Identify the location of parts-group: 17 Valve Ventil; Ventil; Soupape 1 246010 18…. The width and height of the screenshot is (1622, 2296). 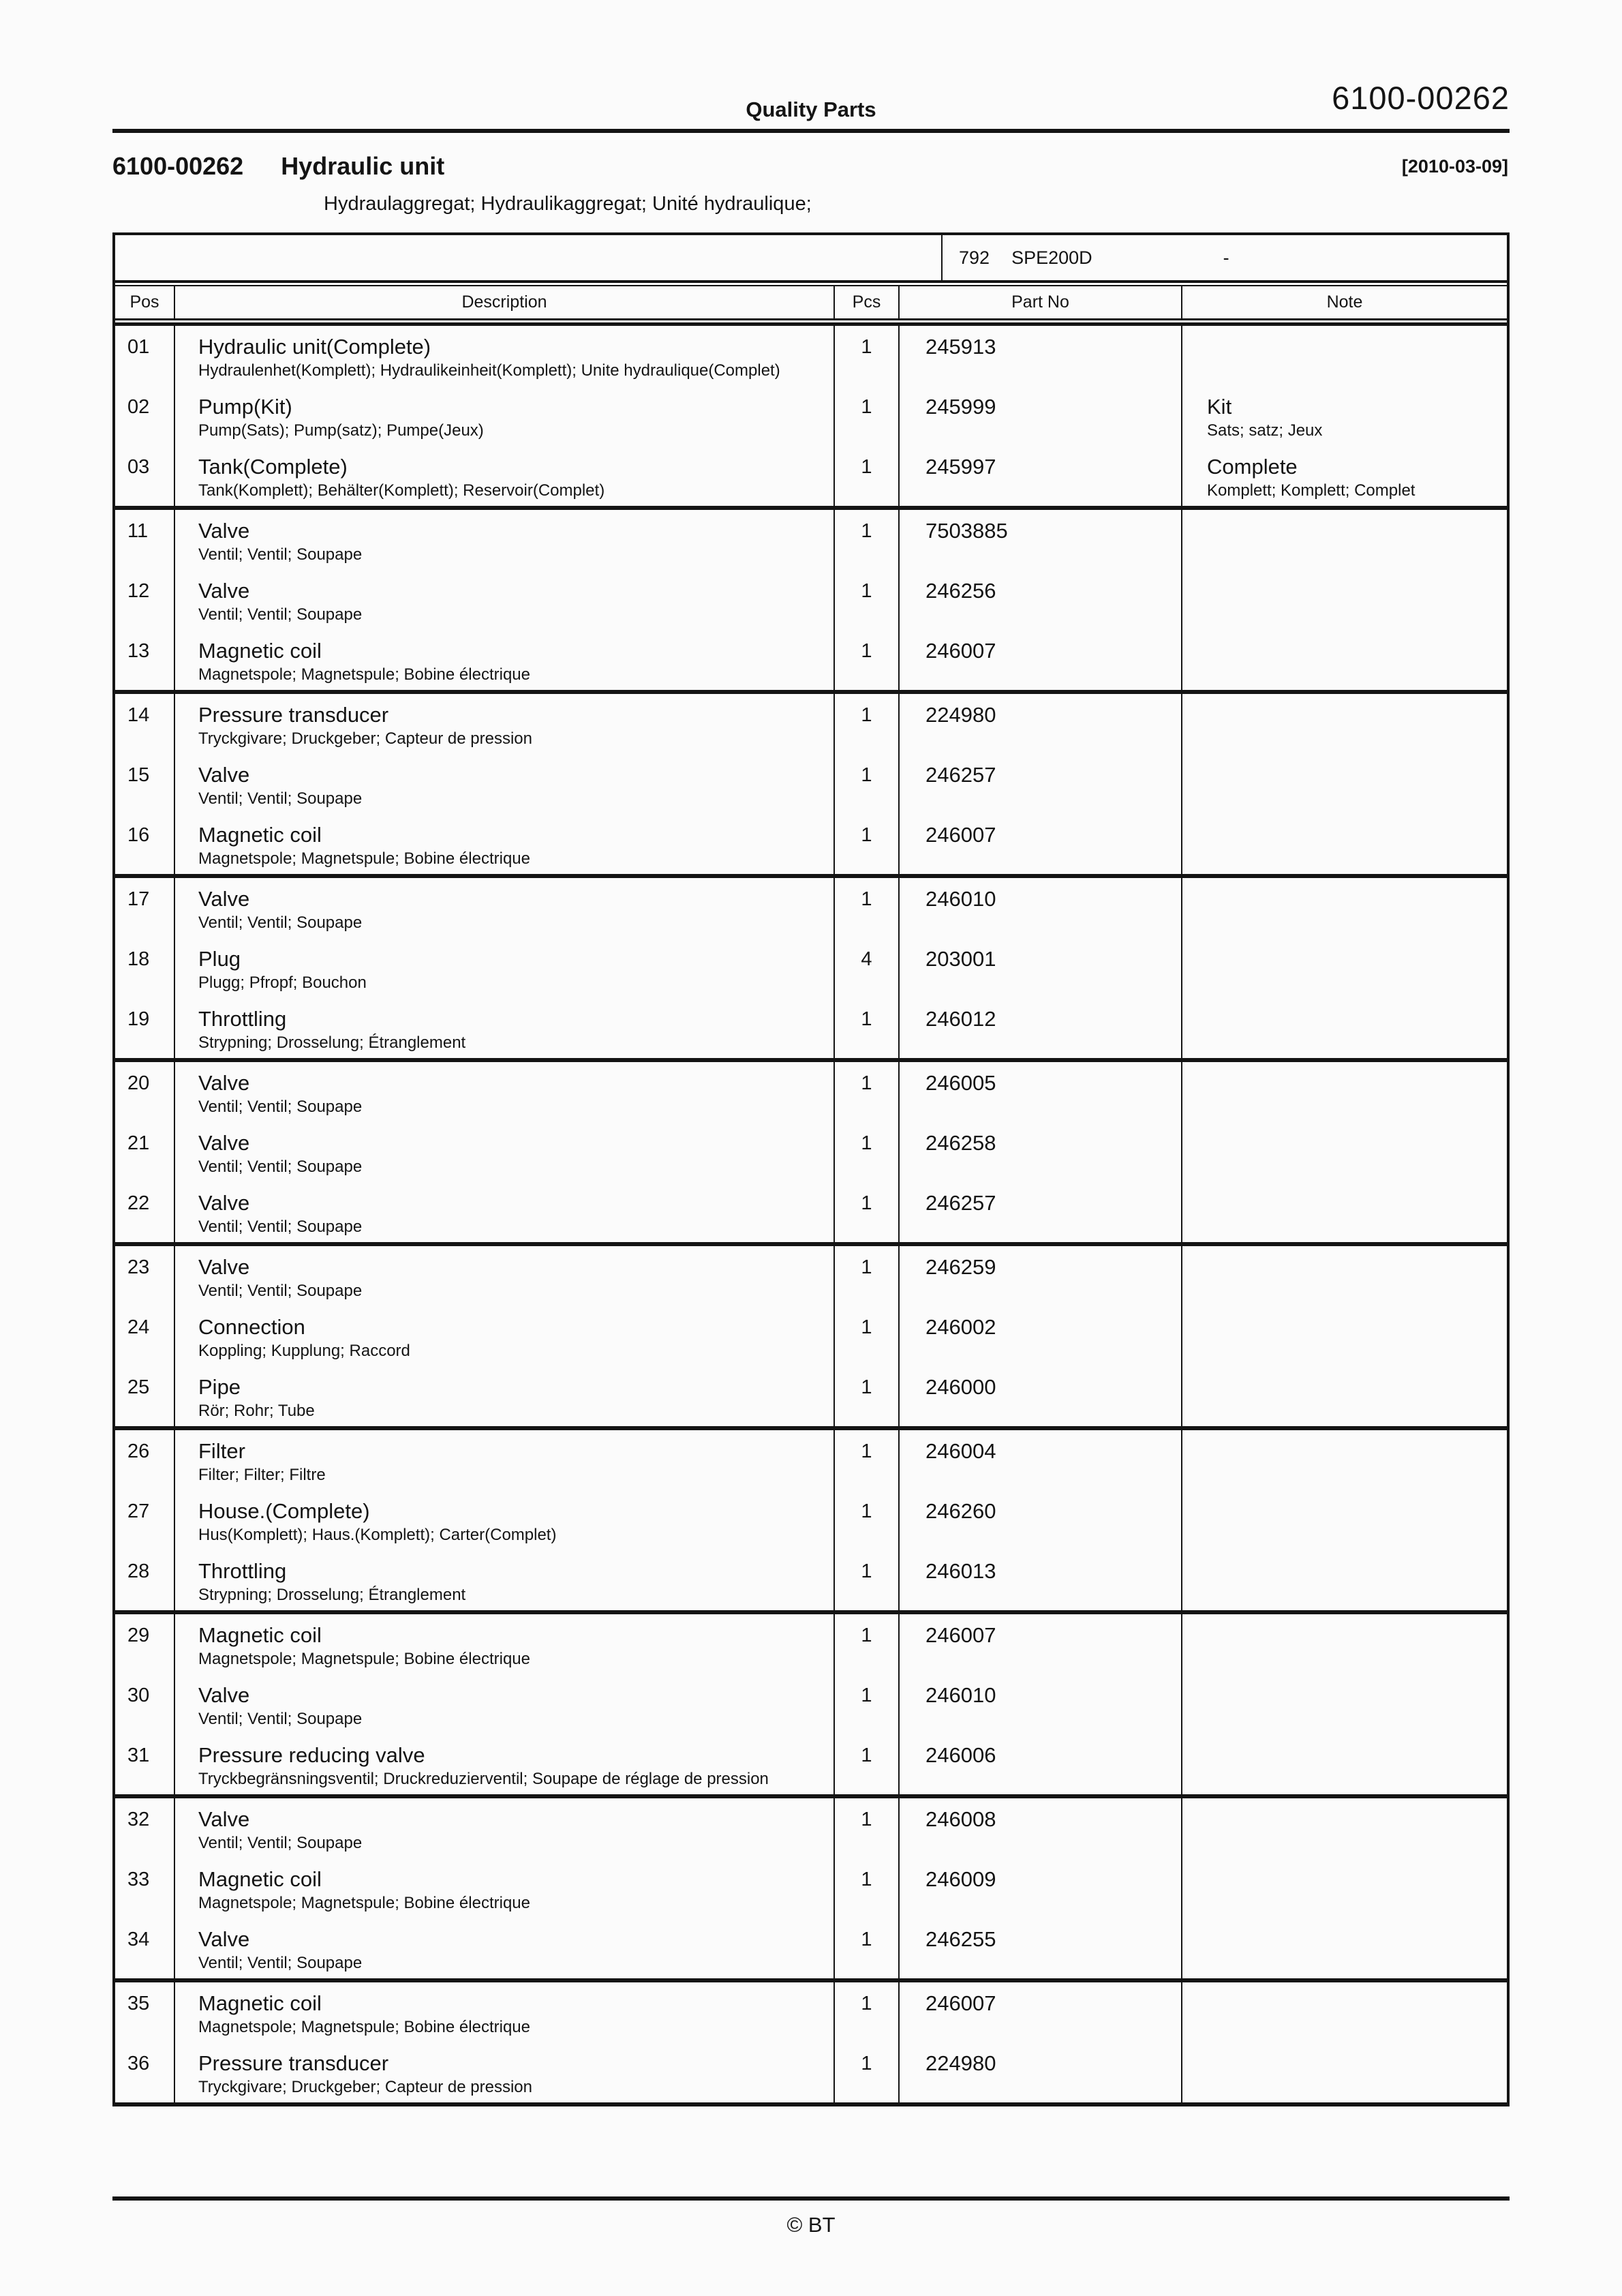
(811, 966).